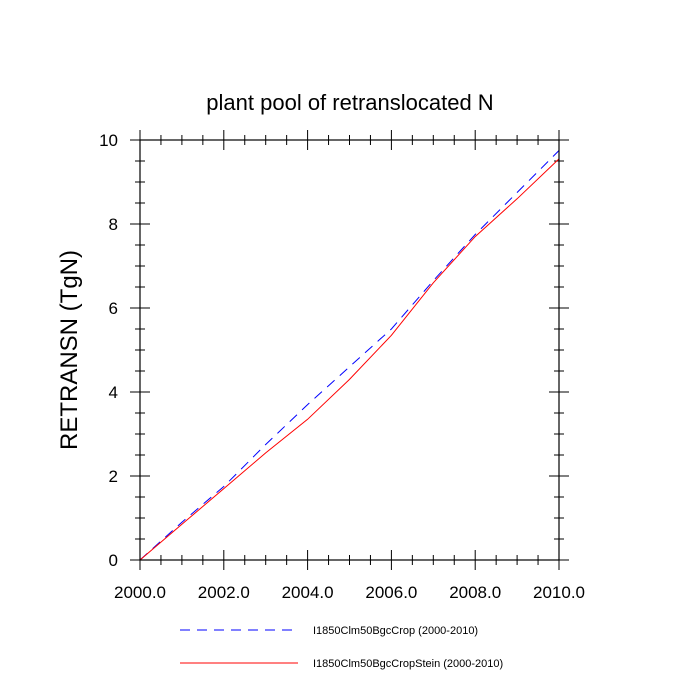 This screenshot has height=700, width=700. What do you see at coordinates (108, 140) in the screenshot?
I see `y-tick-label: 10` at bounding box center [108, 140].